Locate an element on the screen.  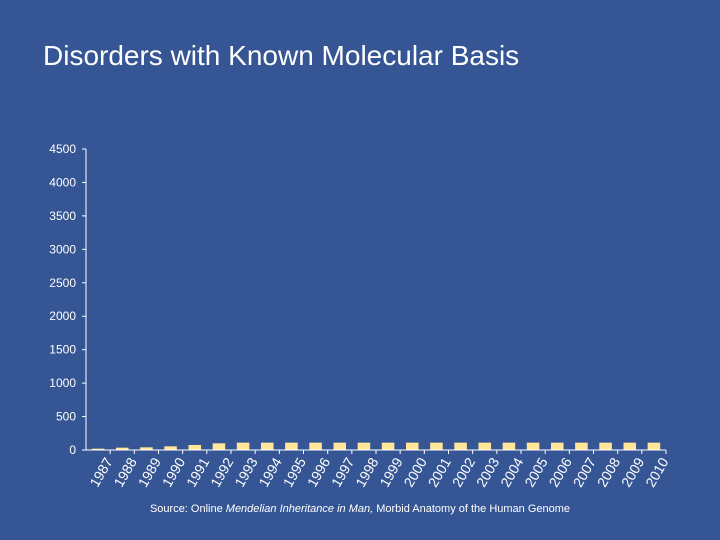
source-italic: Mendelian Inheritance in Man, is located at coordinates (299, 509).